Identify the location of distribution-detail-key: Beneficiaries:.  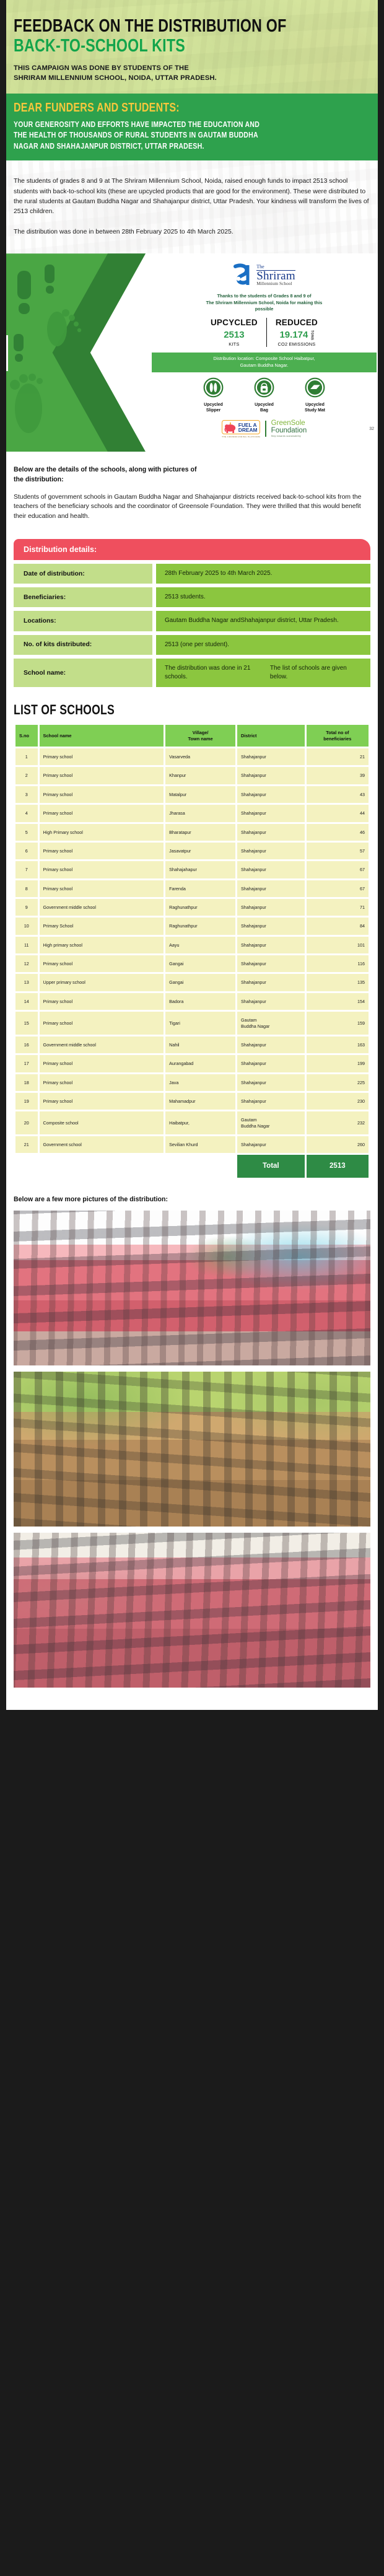
(83, 597).